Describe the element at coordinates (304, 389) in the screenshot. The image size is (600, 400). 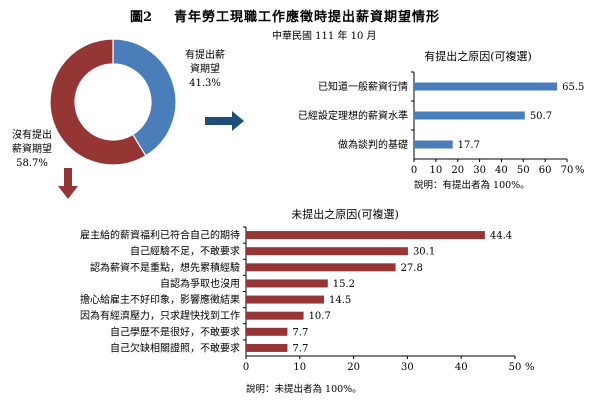
I see `chart-note: 說明：未提出者為 100%。` at that location.